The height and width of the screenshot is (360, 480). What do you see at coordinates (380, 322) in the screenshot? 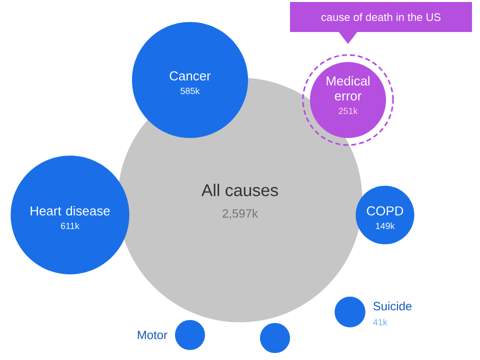
I see `data-label: 41k` at bounding box center [380, 322].